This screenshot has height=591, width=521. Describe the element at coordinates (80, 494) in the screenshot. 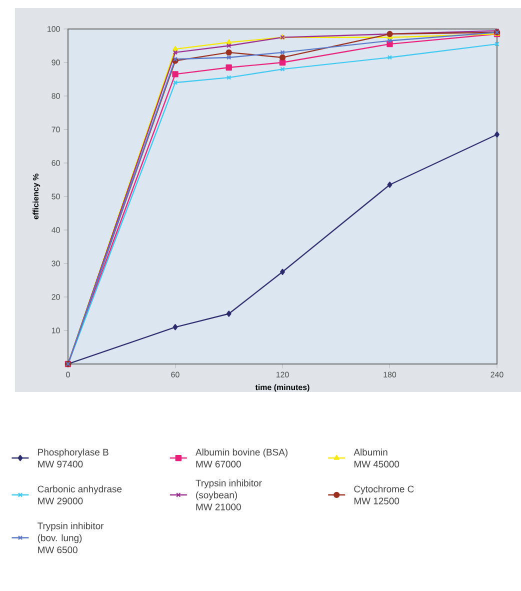

I see `legend-label: Carbonic anhydrase MW 29000` at that location.